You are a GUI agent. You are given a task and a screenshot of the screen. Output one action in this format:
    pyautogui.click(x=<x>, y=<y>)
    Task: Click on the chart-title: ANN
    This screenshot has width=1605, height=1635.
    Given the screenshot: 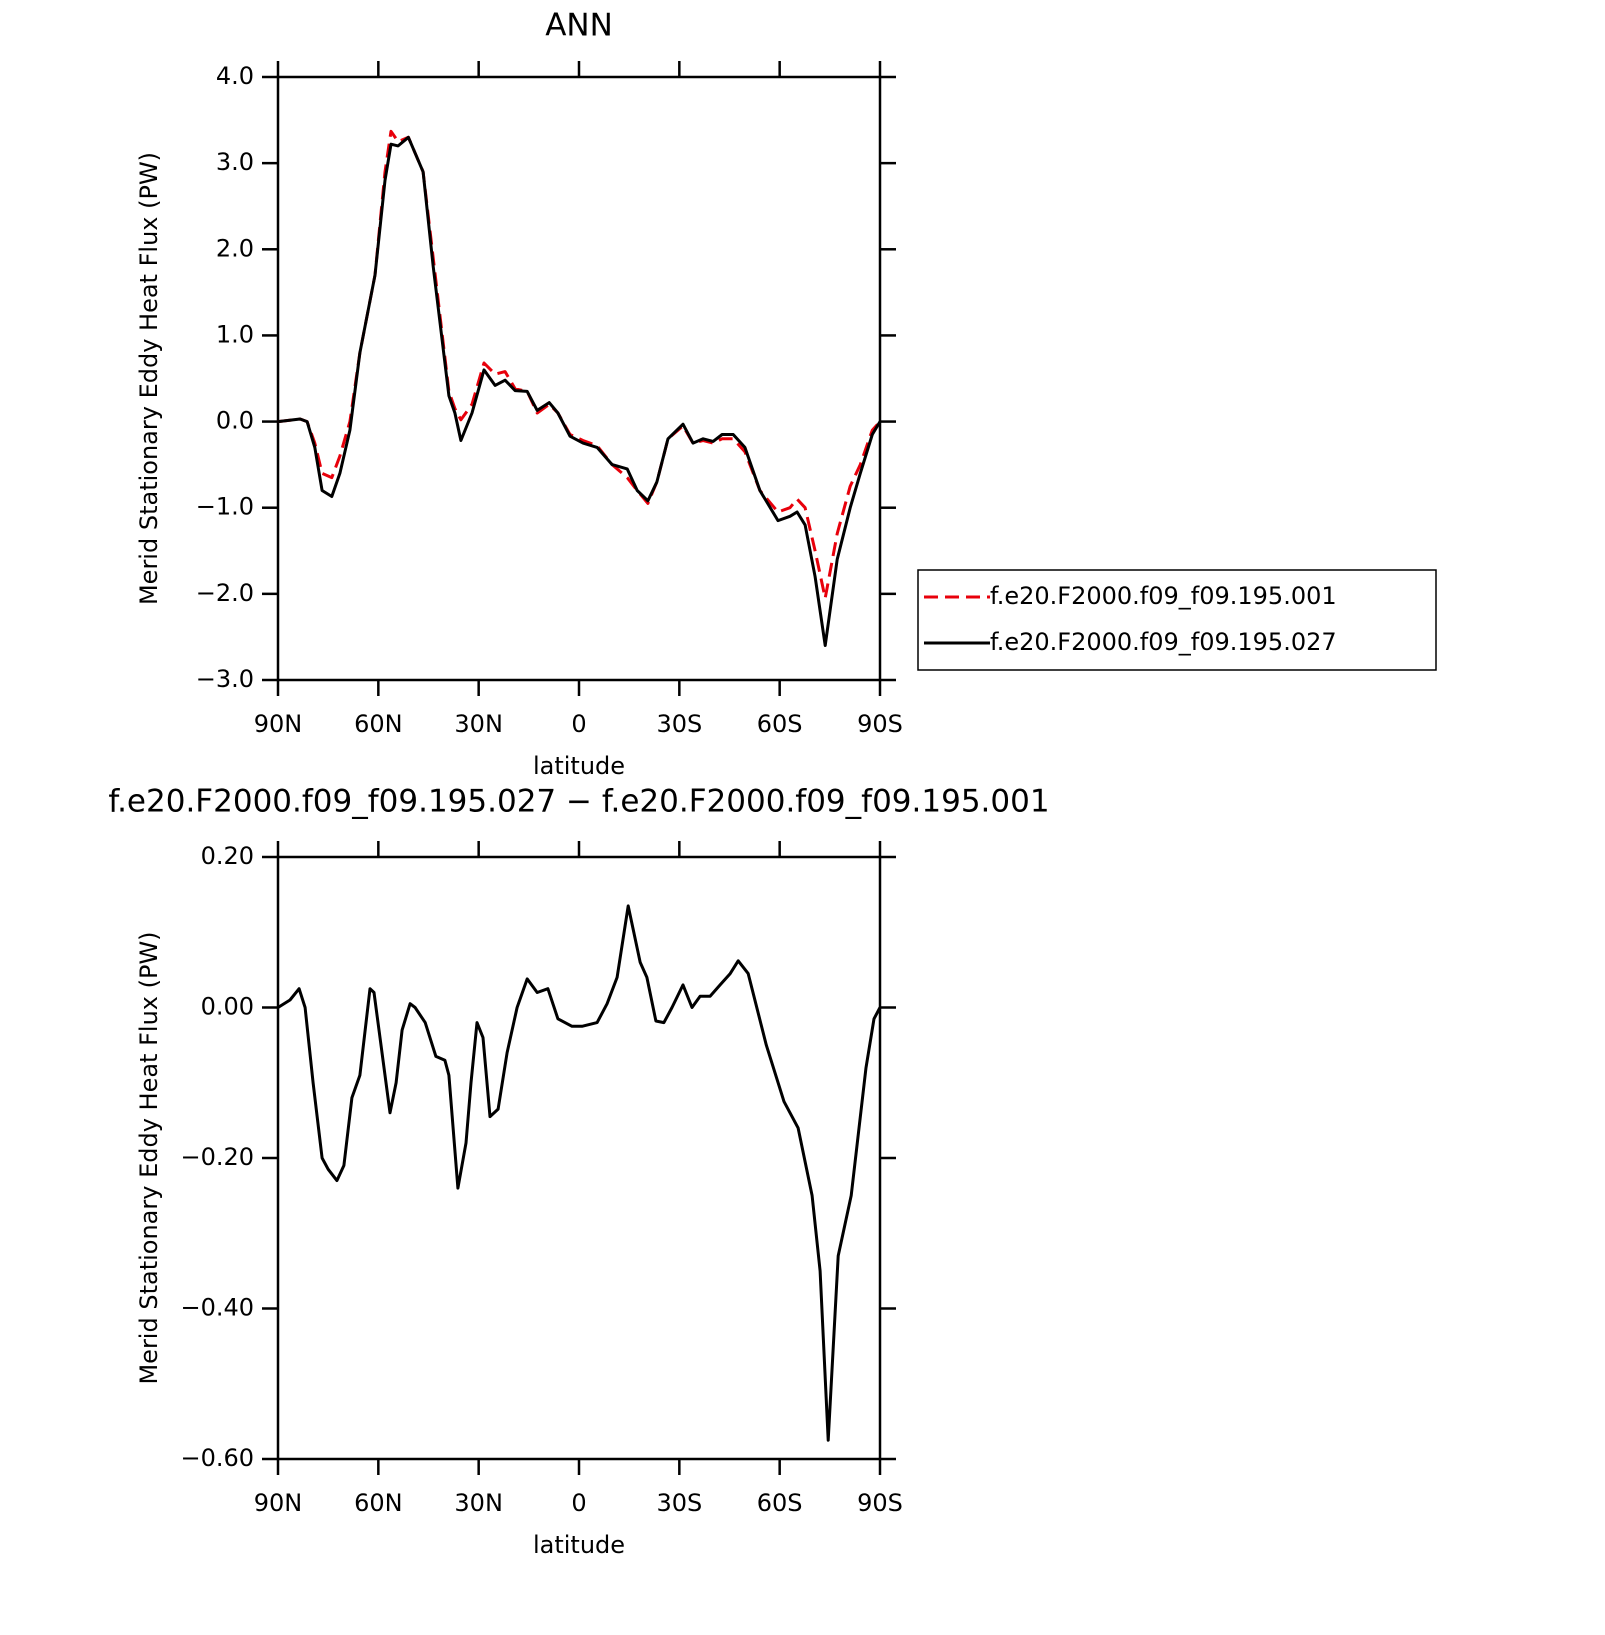 What is the action you would take?
    pyautogui.click(x=579, y=26)
    